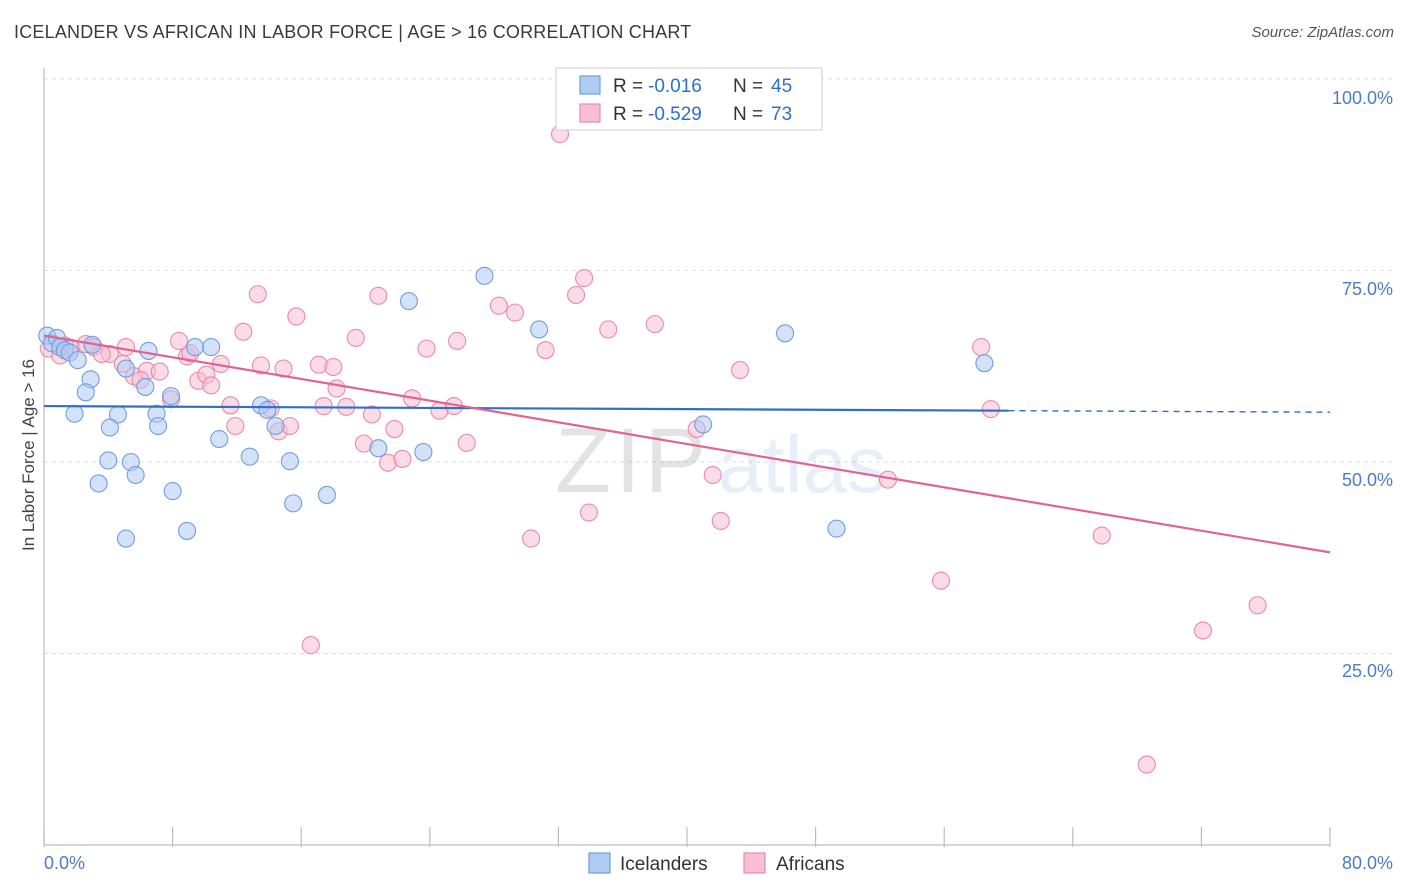  What do you see at coordinates (526, 408) in the screenshot?
I see `trend-line-icelanders` at bounding box center [526, 408].